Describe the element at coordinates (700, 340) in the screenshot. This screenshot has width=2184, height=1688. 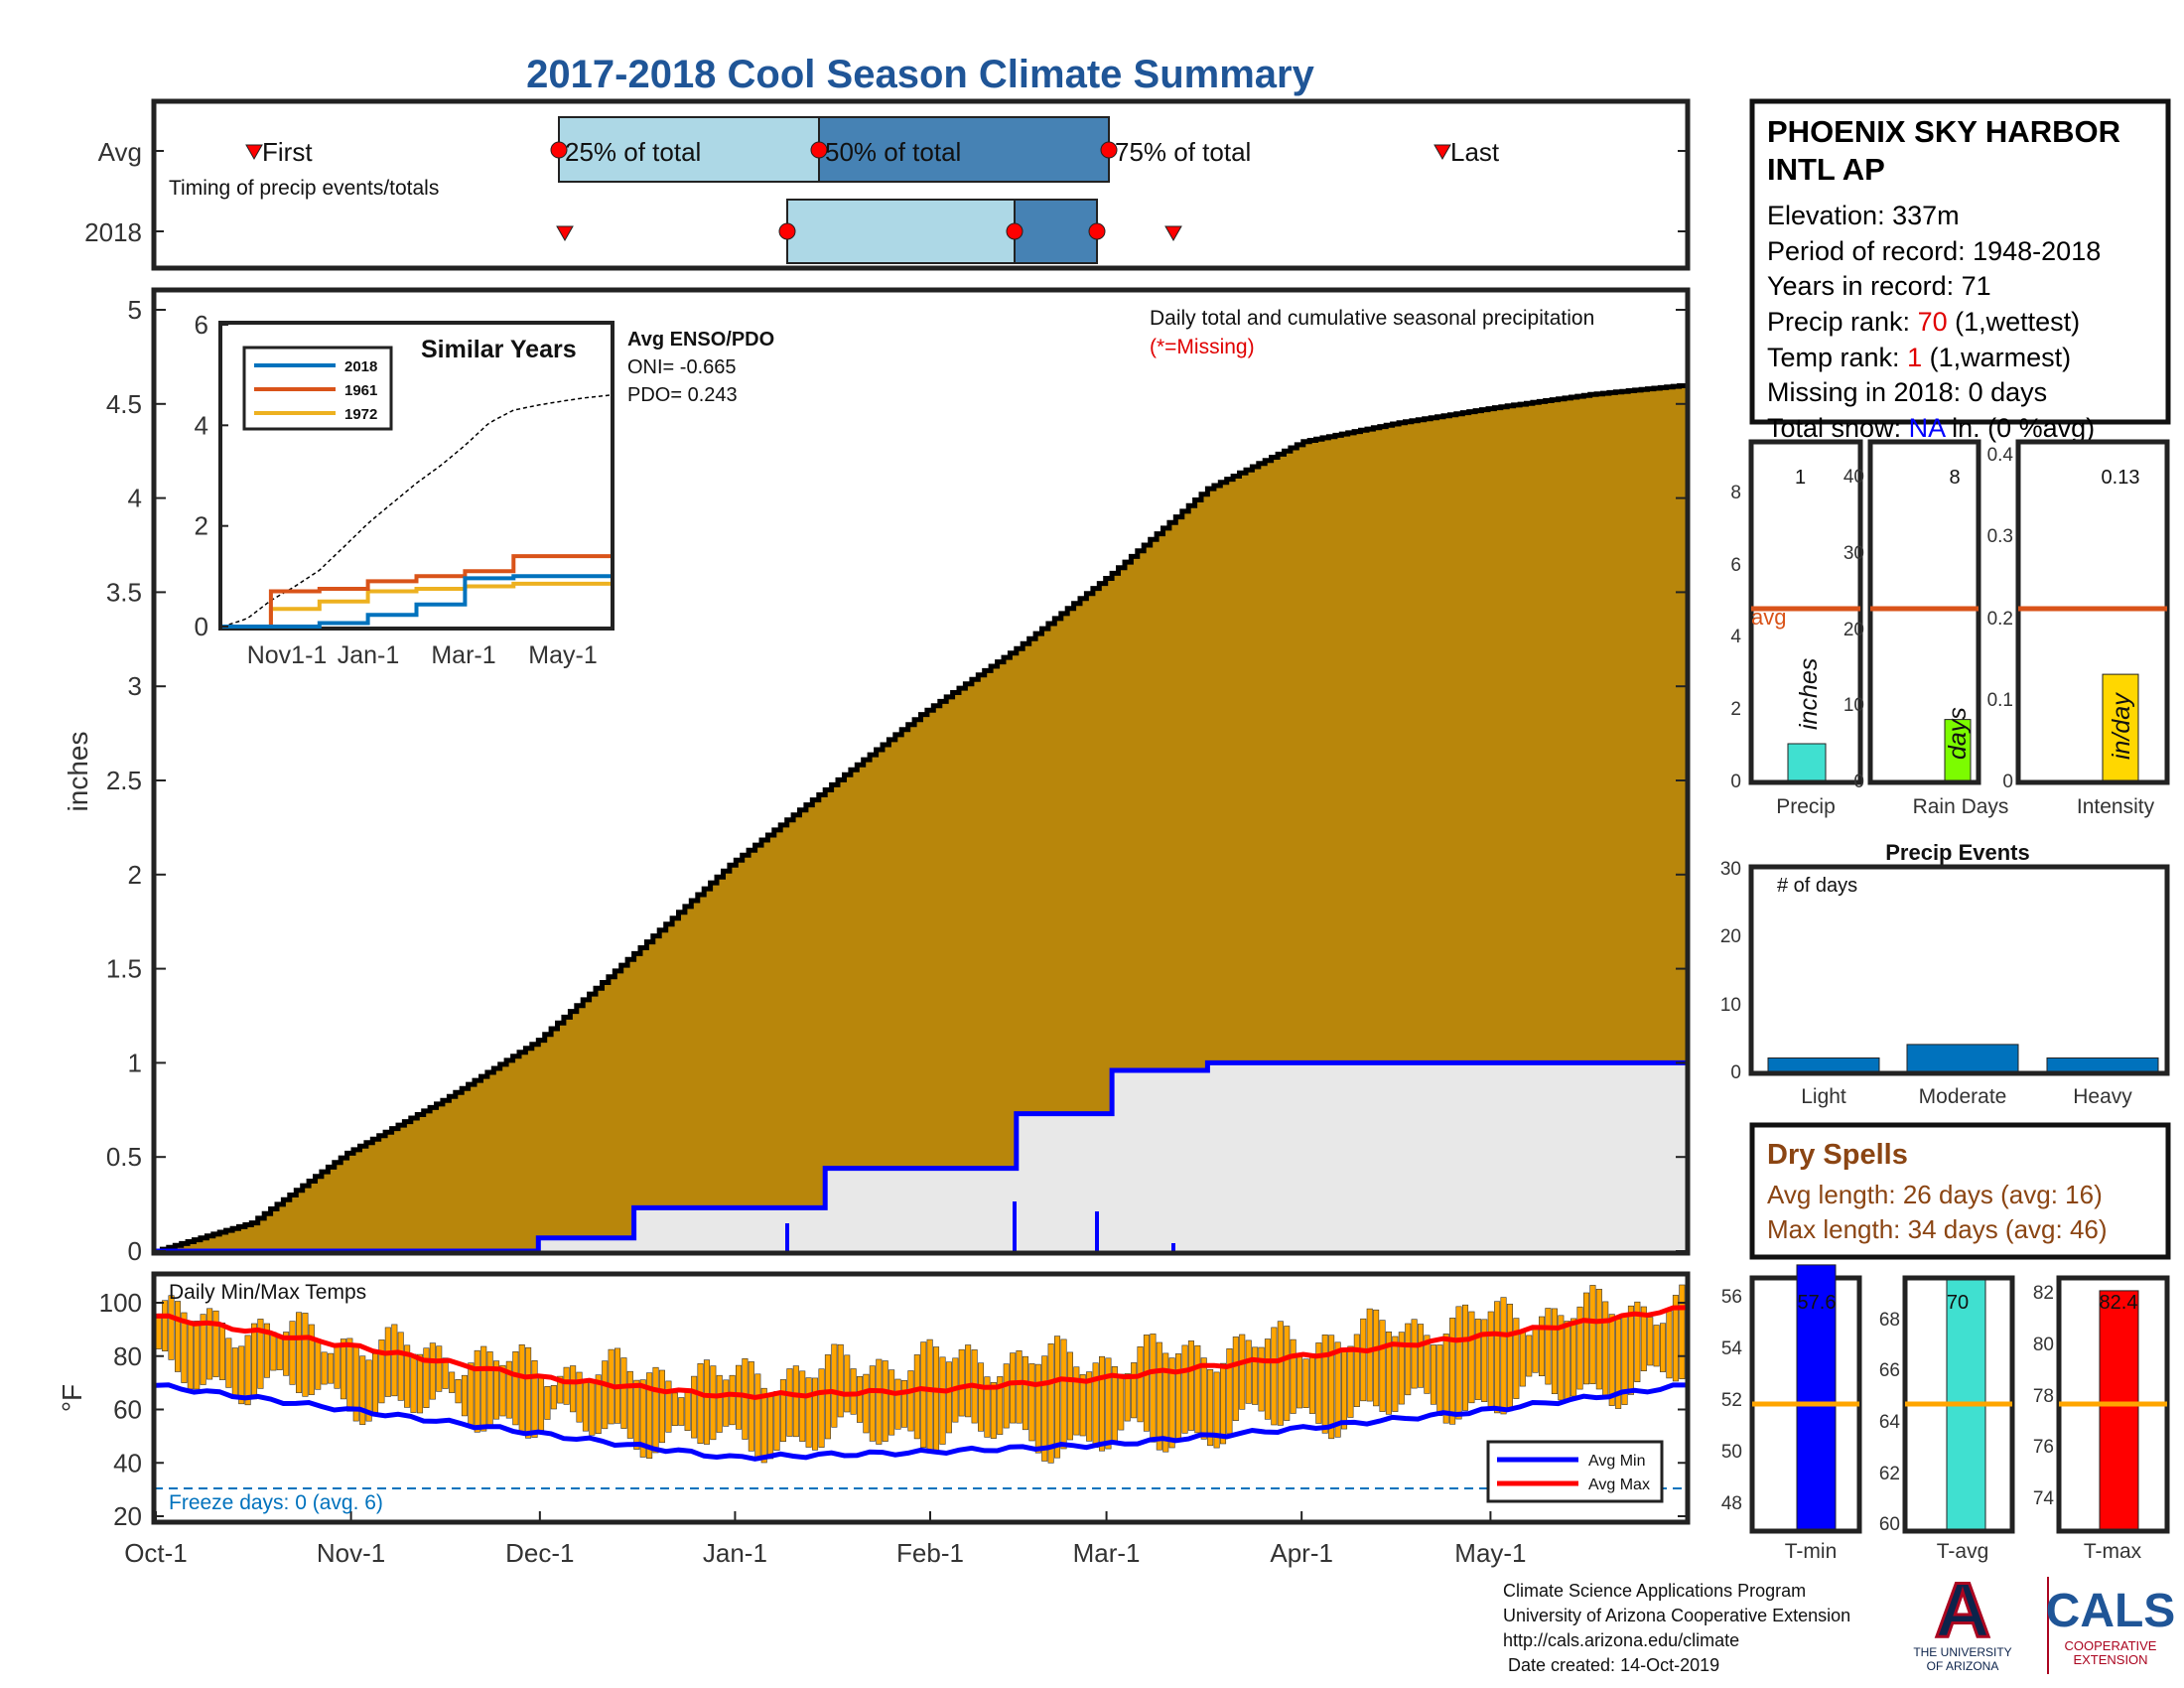
I see `enso-title: Avg ENSO/PDO` at that location.